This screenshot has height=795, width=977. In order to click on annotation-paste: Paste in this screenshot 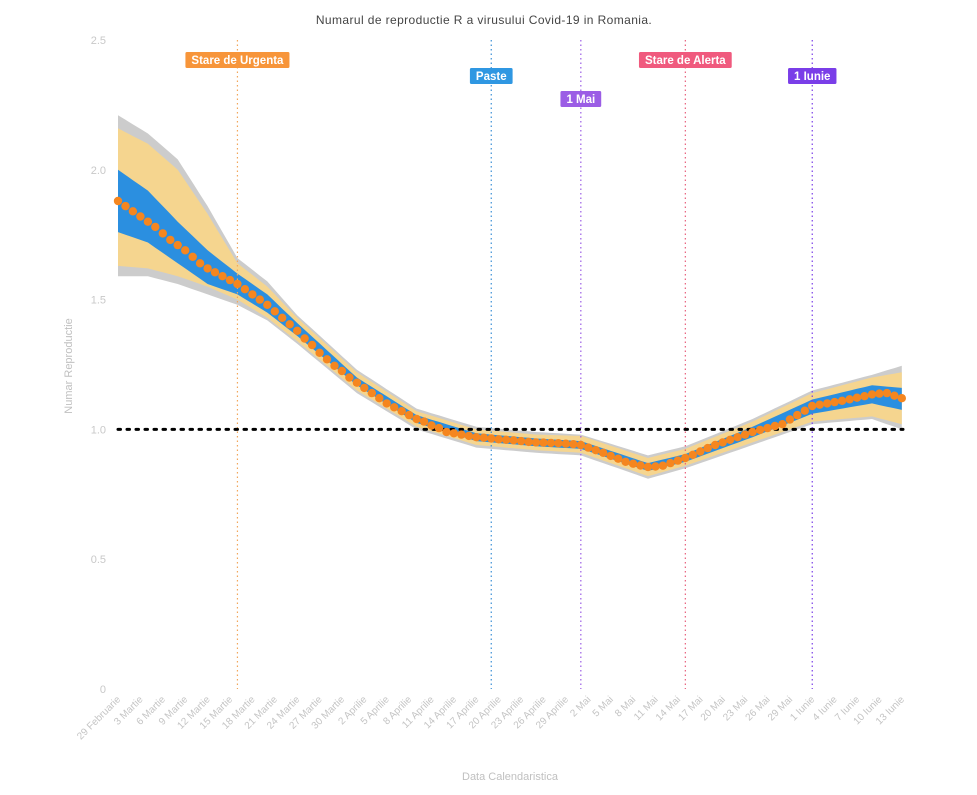, I will do `click(491, 76)`.